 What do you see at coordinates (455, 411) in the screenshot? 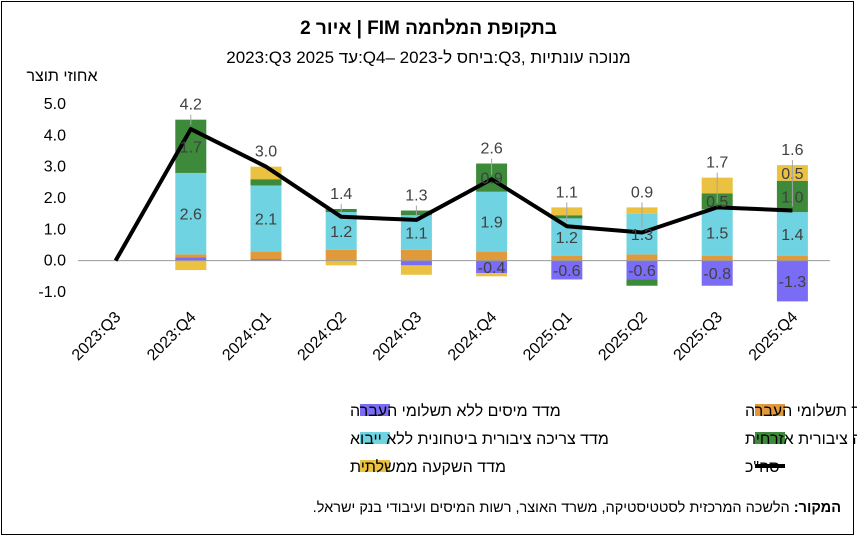
I see `legend-label: מדד מיסים ללא תשלומי העברה` at bounding box center [455, 411].